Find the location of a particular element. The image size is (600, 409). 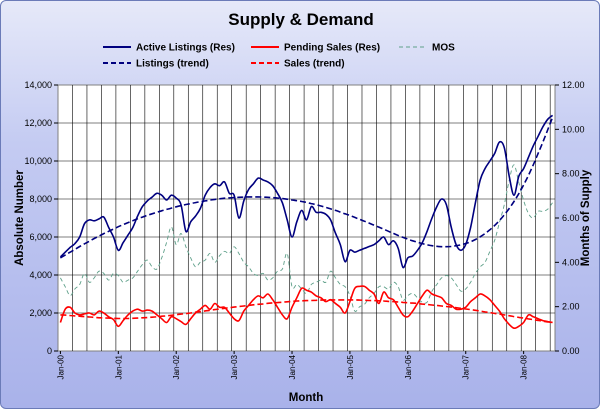

y-tick-label: 6,000 is located at coordinates (40, 237).